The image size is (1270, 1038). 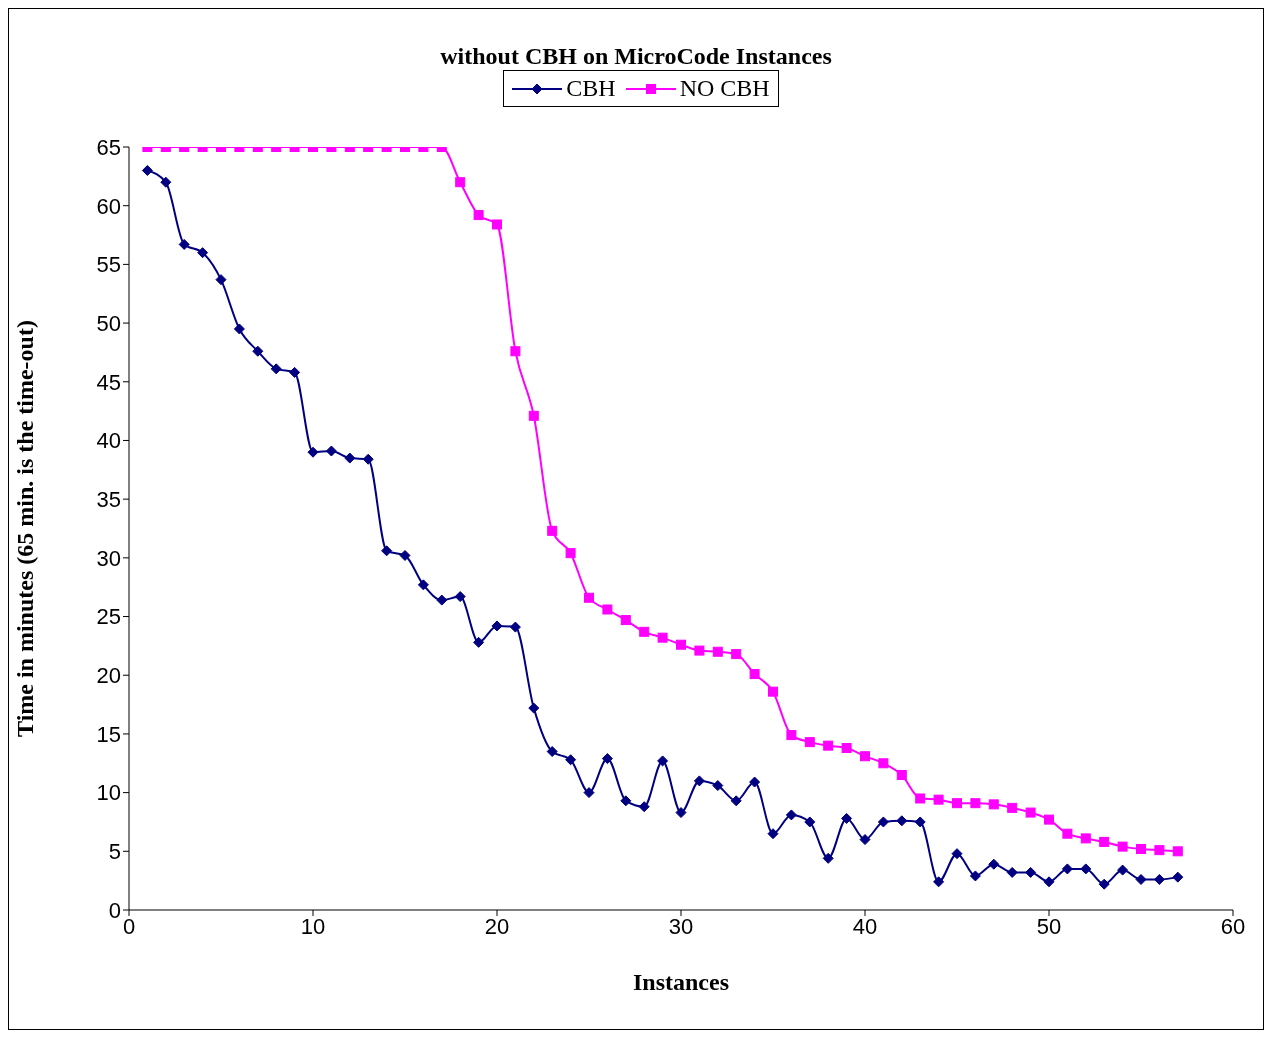 What do you see at coordinates (108, 558) in the screenshot?
I see `y-tick-label: 30` at bounding box center [108, 558].